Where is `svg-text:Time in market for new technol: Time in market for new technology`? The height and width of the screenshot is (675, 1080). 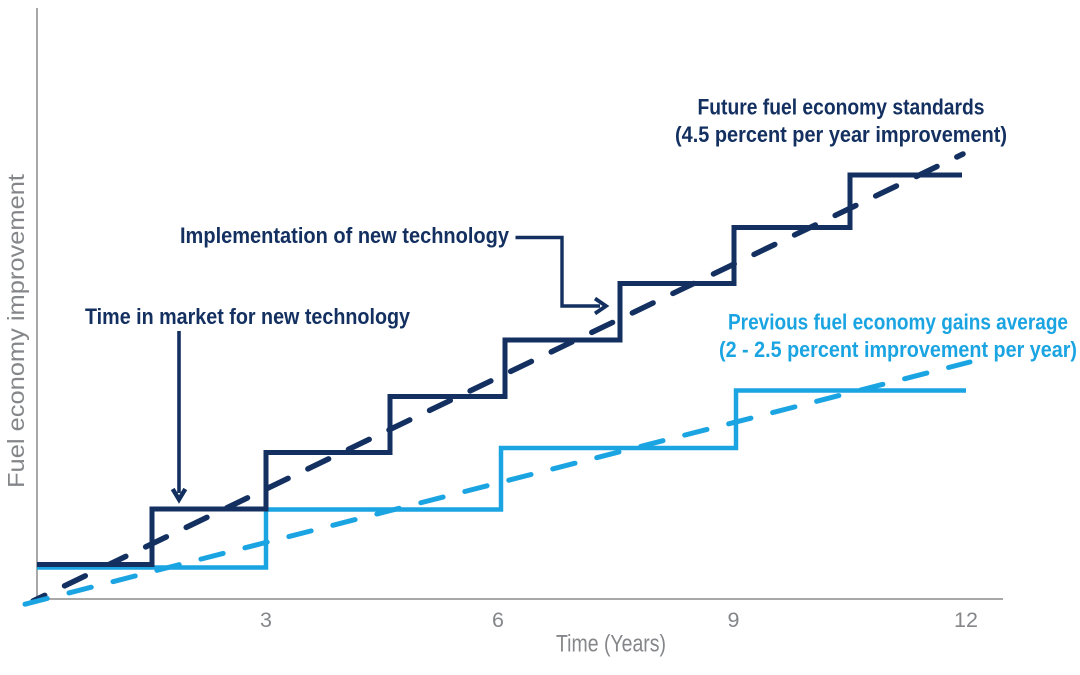
svg-text:Time in market for new technol: Time in market for new technology is located at coordinates (248, 316).